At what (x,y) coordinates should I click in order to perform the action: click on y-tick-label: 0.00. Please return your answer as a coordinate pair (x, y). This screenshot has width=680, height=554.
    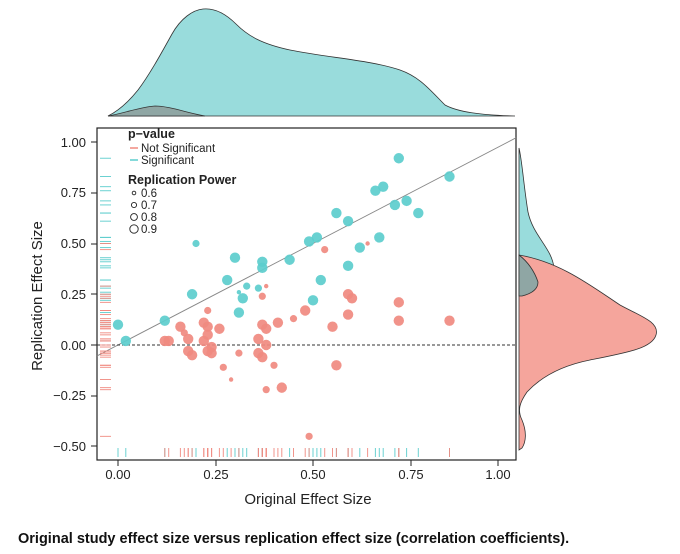
    Looking at the image, I should click on (73, 345).